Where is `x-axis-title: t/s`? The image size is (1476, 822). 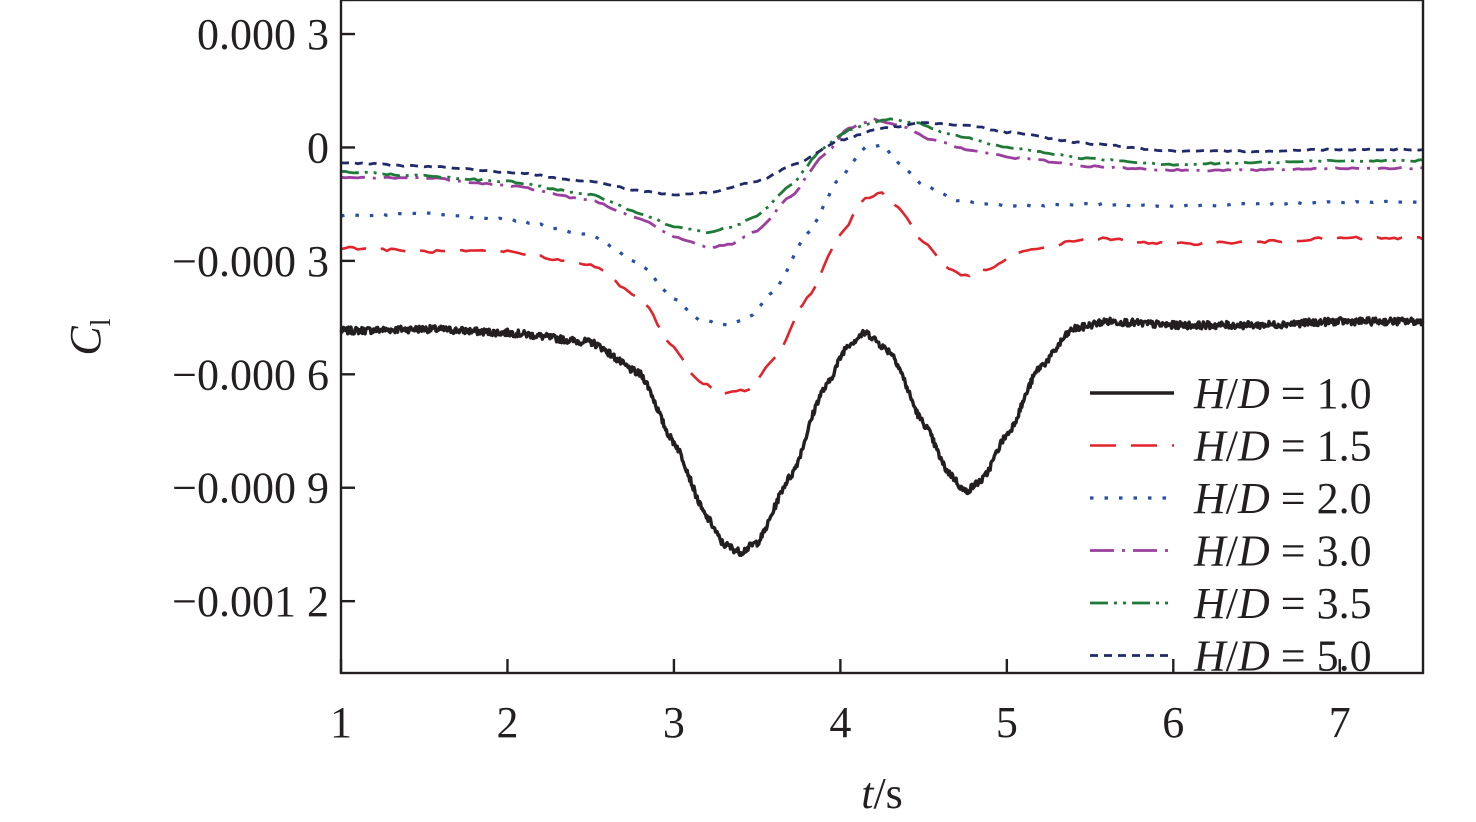 x-axis-title: t/s is located at coordinates (882, 793).